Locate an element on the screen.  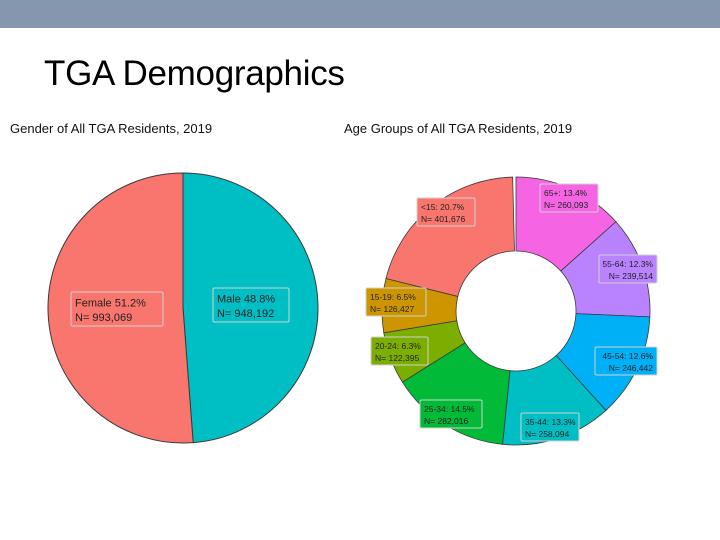
age-20-24-label: 20-24: 6.3% N= 122,395 is located at coordinates (399, 351).